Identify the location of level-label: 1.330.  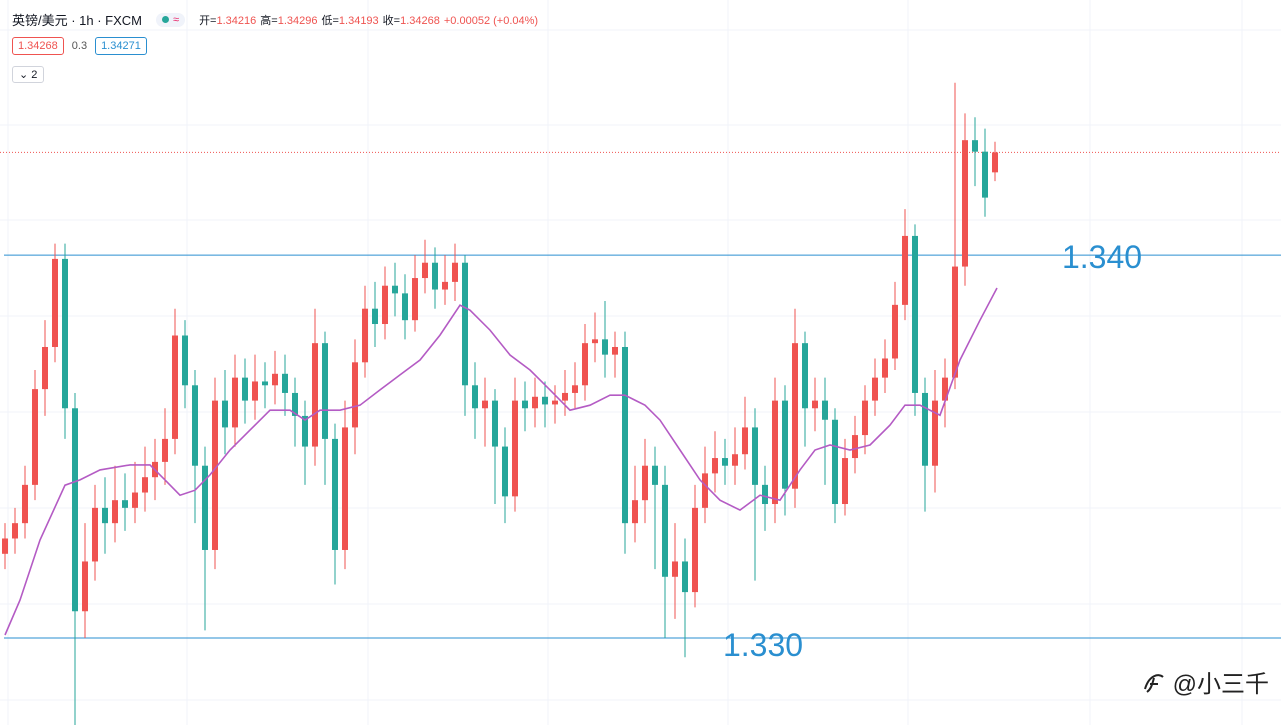
(763, 645).